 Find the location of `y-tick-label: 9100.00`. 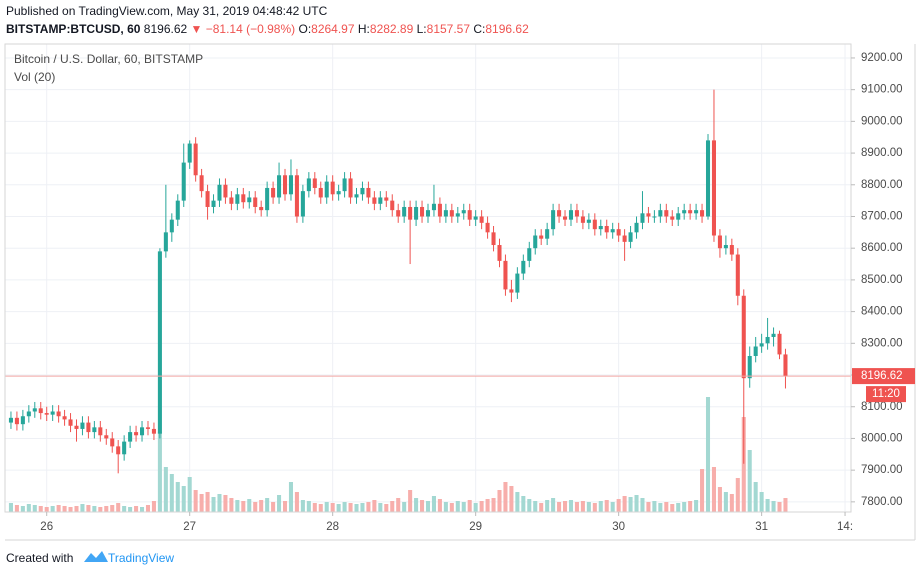

y-tick-label: 9100.00 is located at coordinates (882, 90).